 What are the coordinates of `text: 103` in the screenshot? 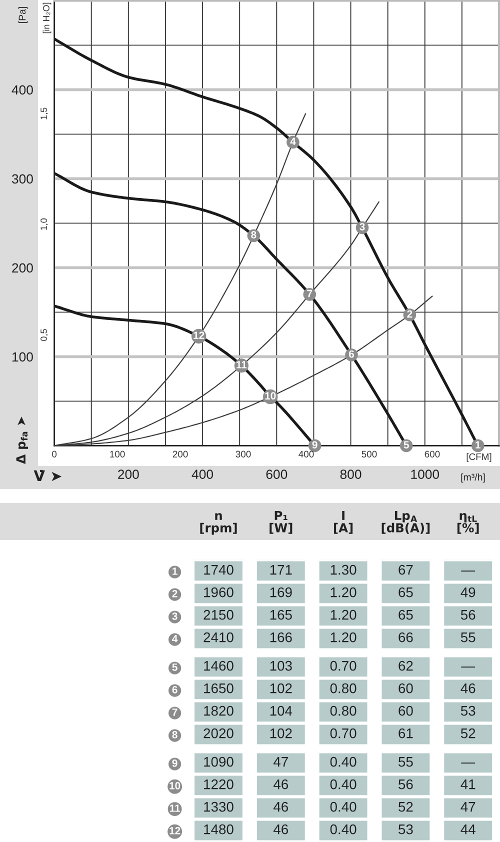 It's located at (281, 665).